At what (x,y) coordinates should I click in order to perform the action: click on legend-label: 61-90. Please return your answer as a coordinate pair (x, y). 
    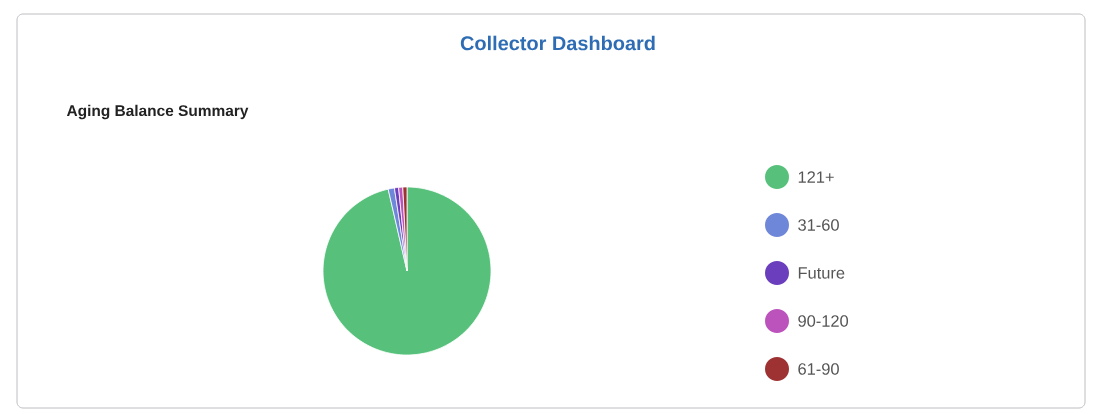
    Looking at the image, I should click on (818, 369).